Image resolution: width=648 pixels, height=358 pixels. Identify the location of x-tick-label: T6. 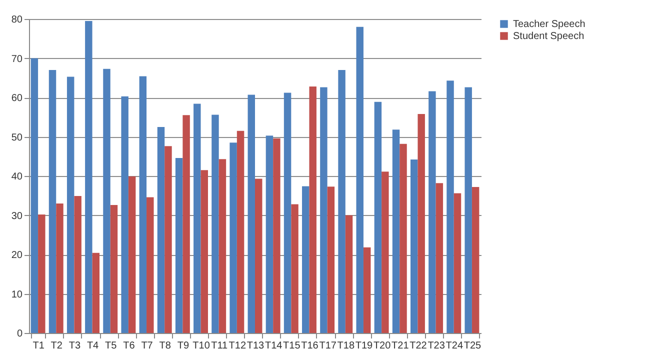
(129, 346).